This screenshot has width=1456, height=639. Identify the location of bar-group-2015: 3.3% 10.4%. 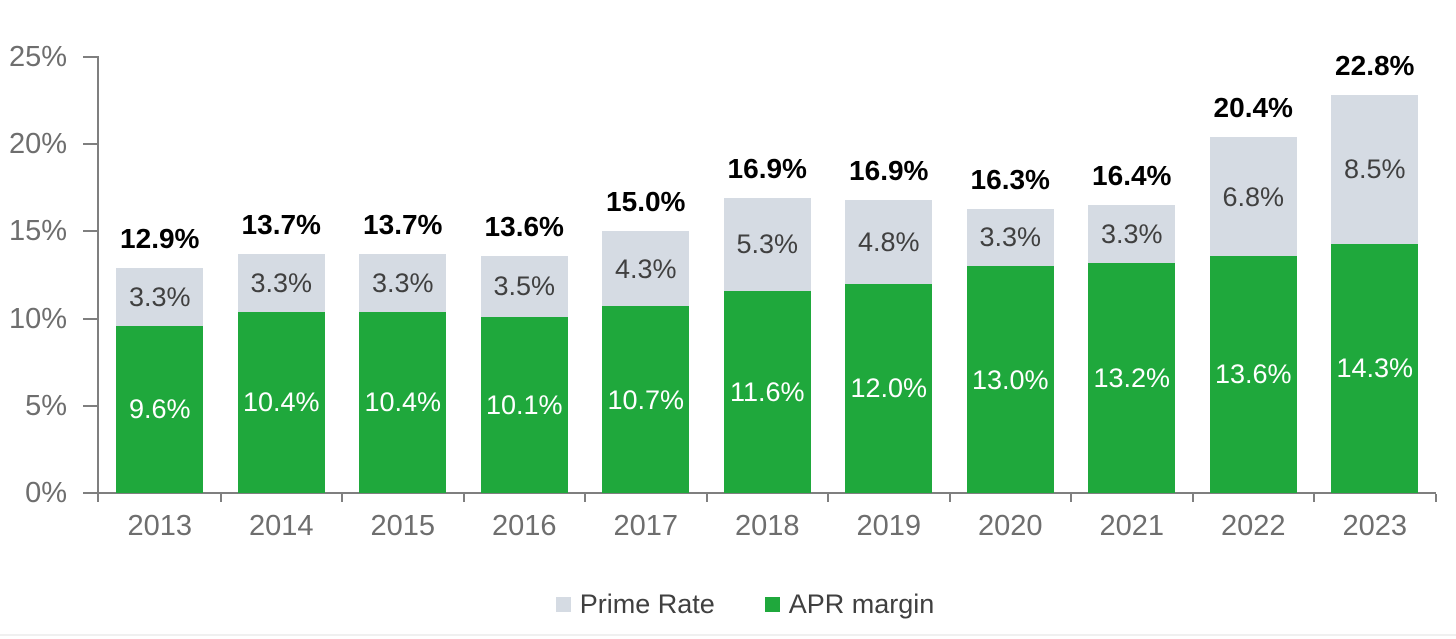
(403, 373).